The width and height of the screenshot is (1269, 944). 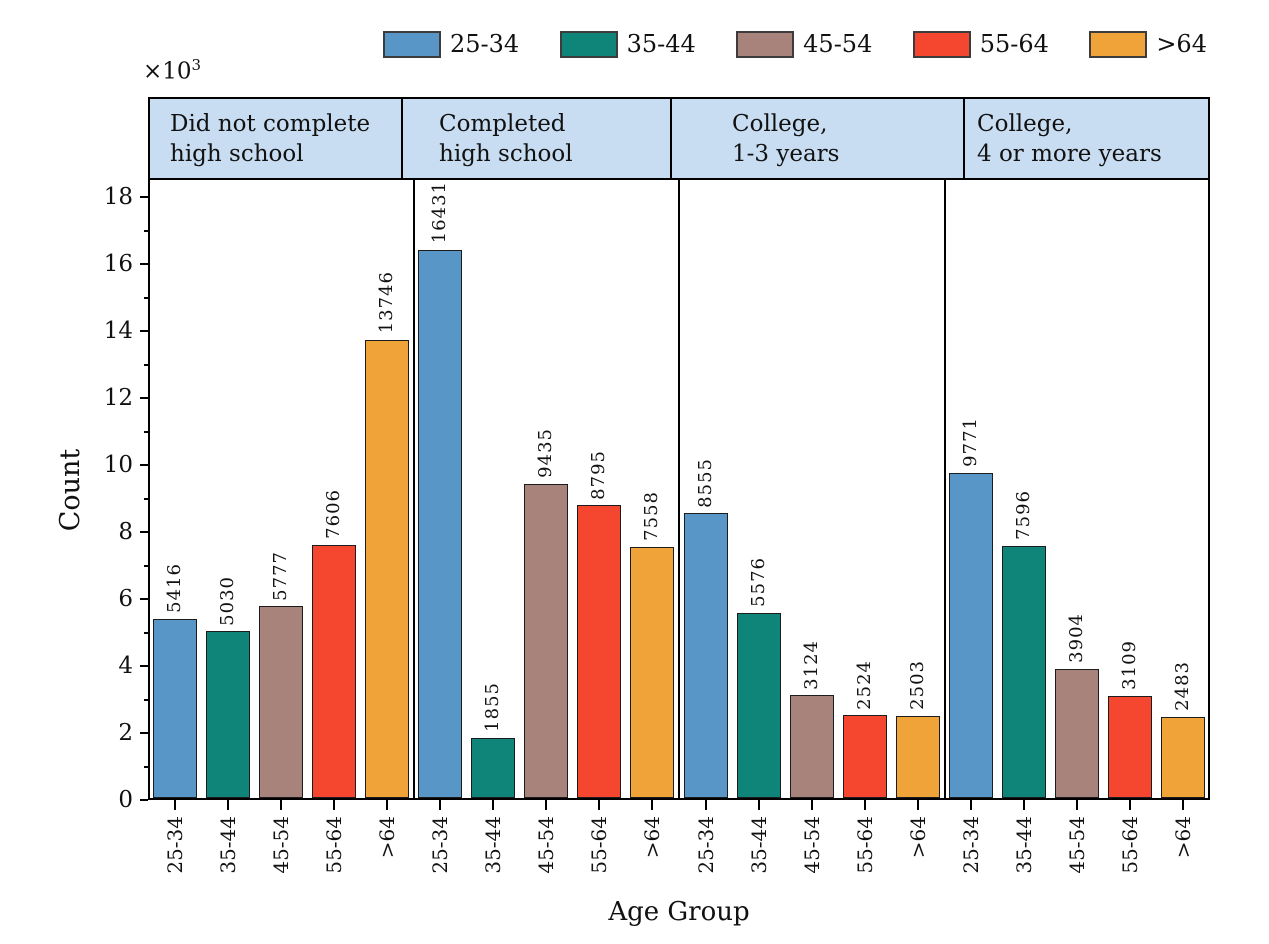 I want to click on legend-item: >64, so click(x=1148, y=44).